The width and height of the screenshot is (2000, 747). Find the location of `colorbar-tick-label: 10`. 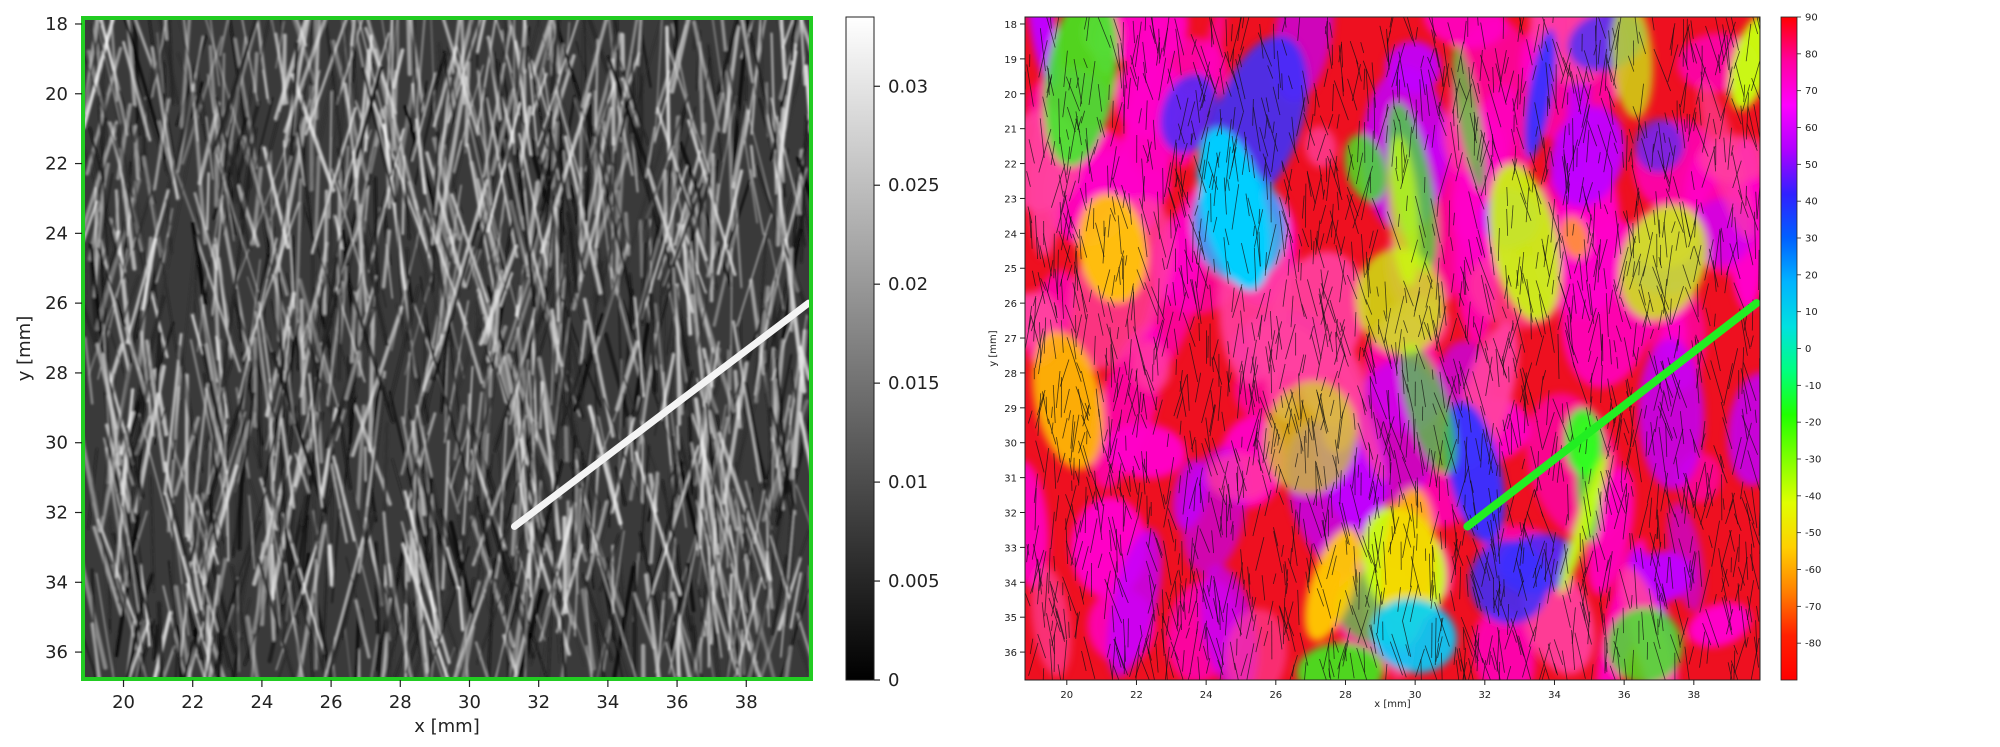

colorbar-tick-label: 10 is located at coordinates (1811, 312).